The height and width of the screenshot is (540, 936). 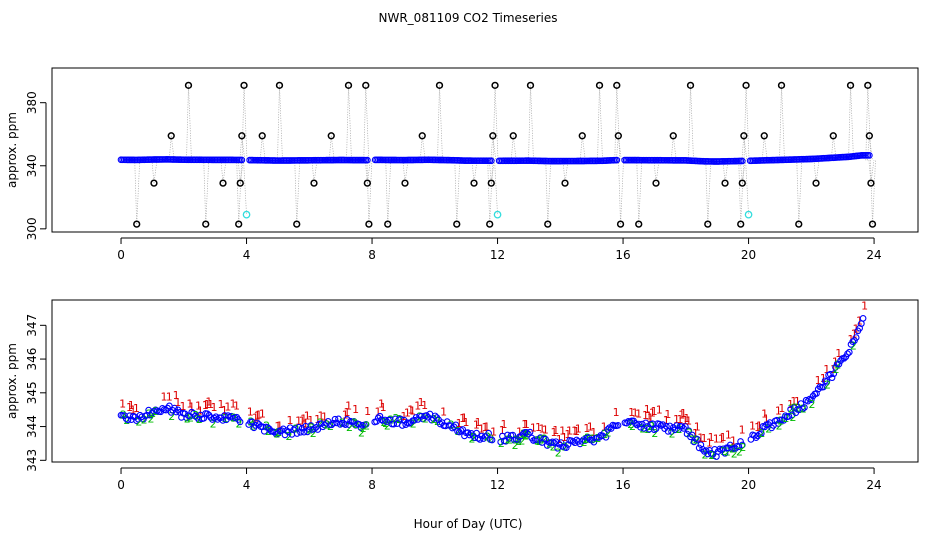 I want to click on x-tick-label: 0, so click(x=121, y=255).